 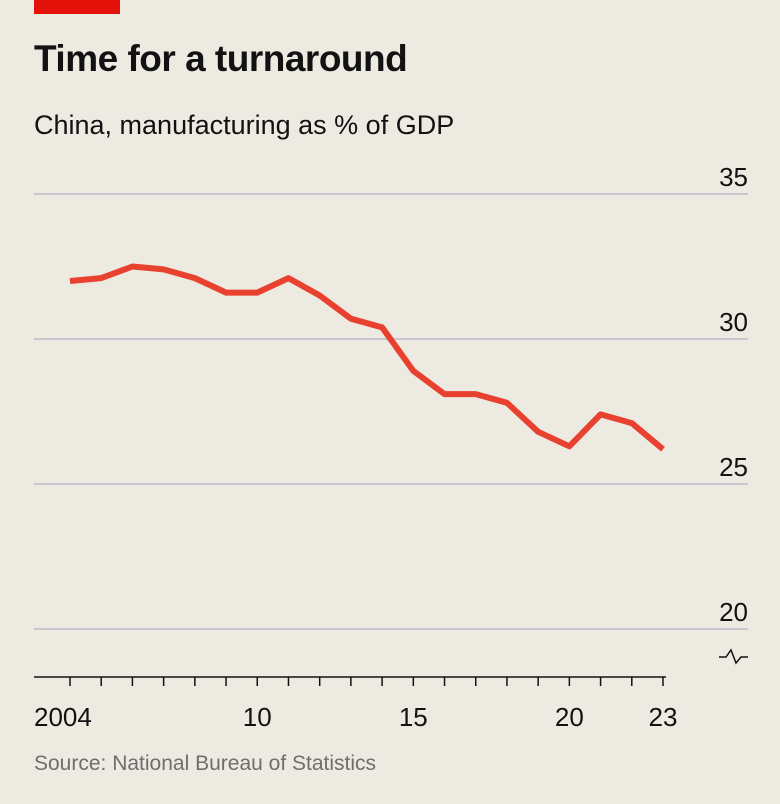 What do you see at coordinates (221, 58) in the screenshot?
I see `chart-title: Time for a turnaround` at bounding box center [221, 58].